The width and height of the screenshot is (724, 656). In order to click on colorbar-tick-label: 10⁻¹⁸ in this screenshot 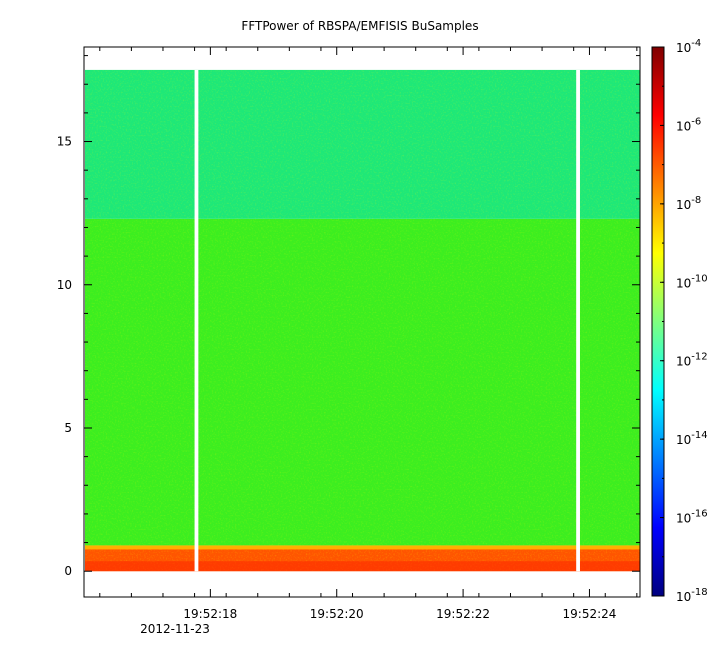, I will do `click(692, 595)`.